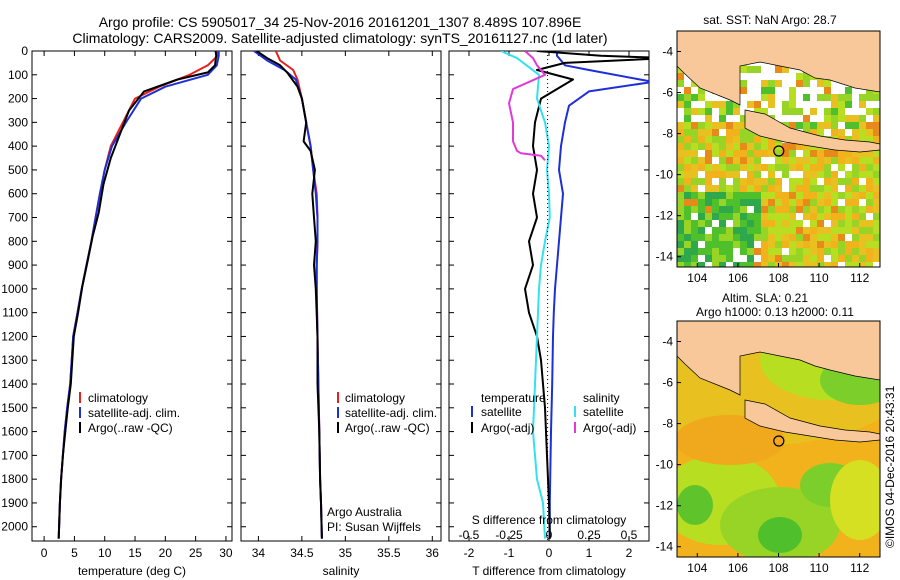 This screenshot has height=580, width=900. I want to click on y-tick-label: 900, so click(18, 265).